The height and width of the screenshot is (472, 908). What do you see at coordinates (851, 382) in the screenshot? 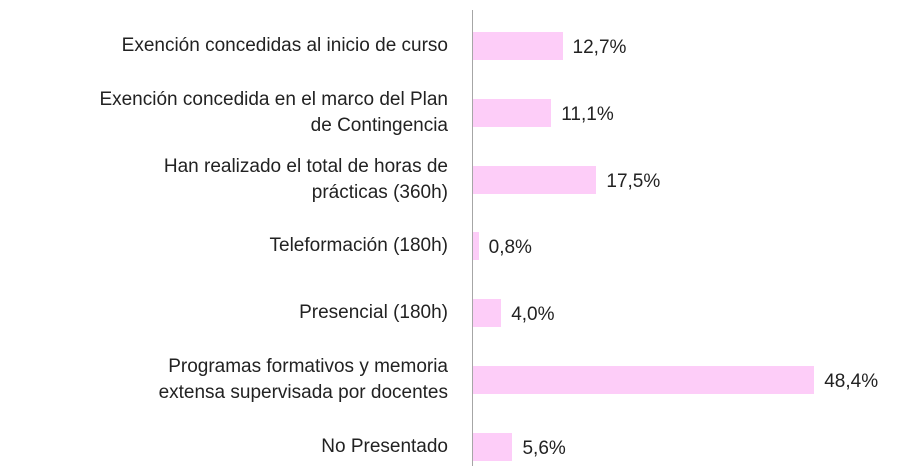
I see `value-label: 48,4%` at bounding box center [851, 382].